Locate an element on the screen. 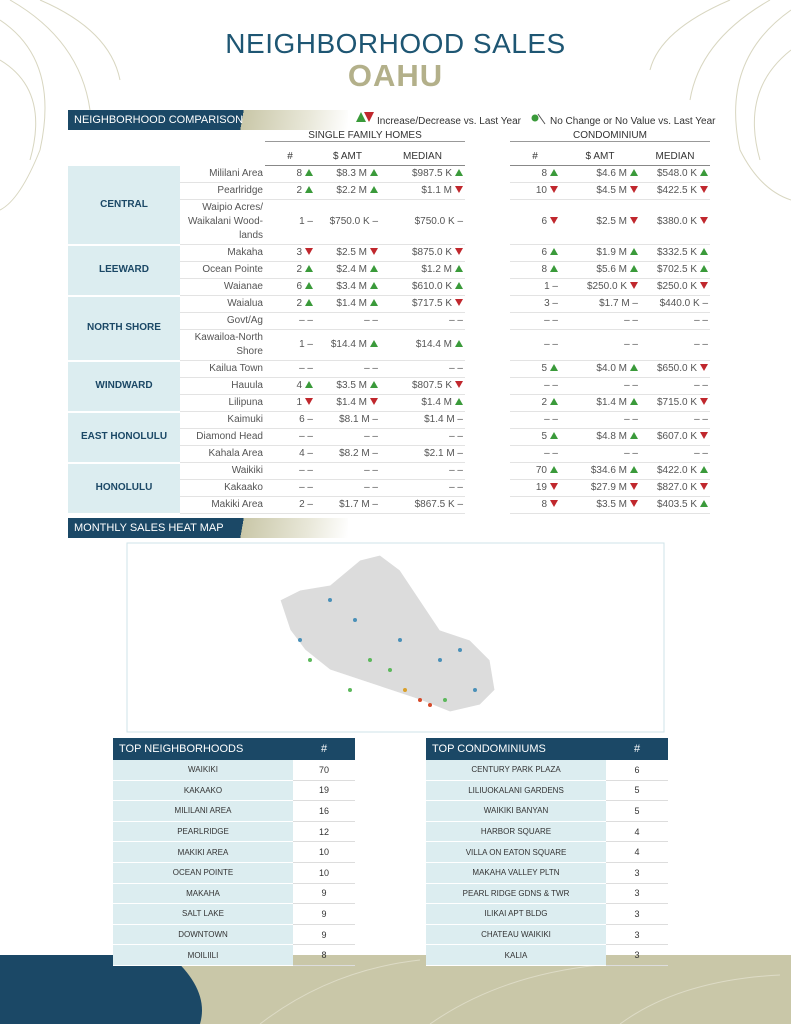 The height and width of the screenshot is (1024, 791). section-banner: MONTHLY SALES HEAT MAP is located at coordinates (208, 528).